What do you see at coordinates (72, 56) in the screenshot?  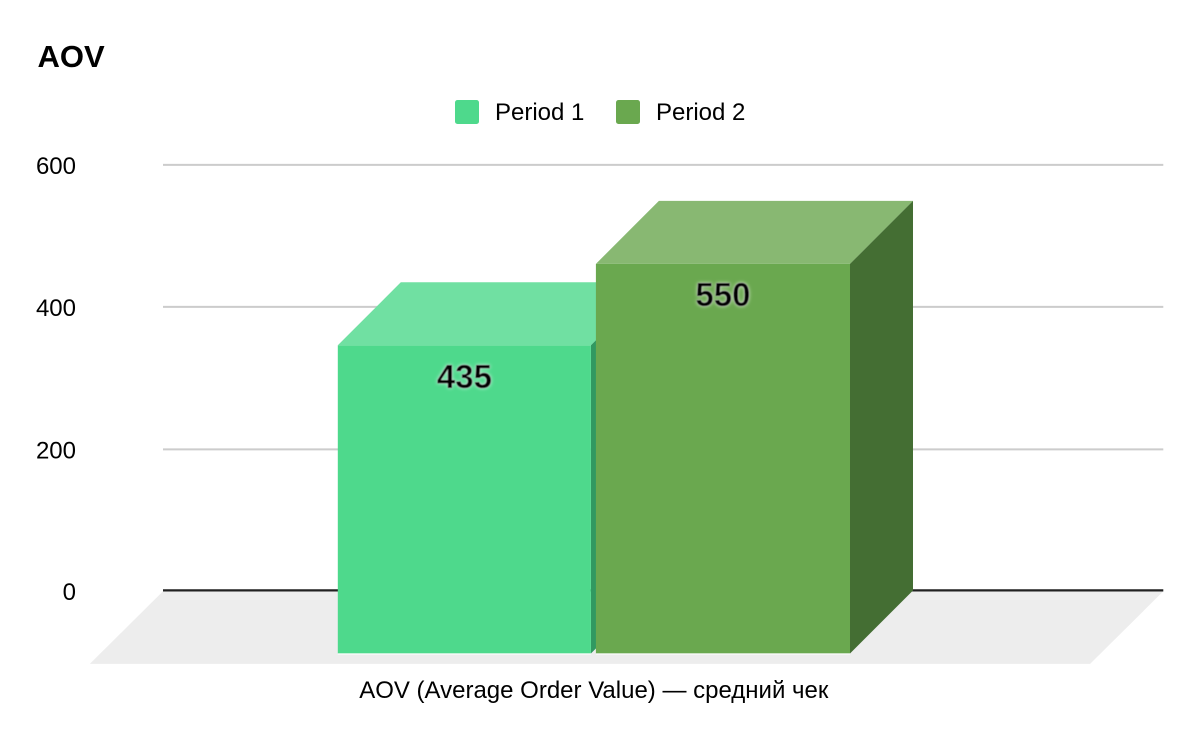 I see `svg-text: AOV` at bounding box center [72, 56].